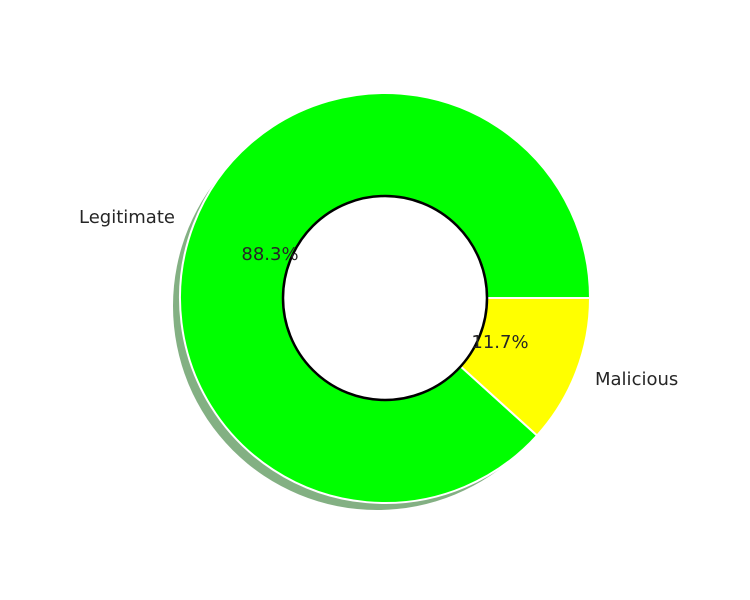  What do you see at coordinates (385, 298) in the screenshot?
I see `donut-hole` at bounding box center [385, 298].